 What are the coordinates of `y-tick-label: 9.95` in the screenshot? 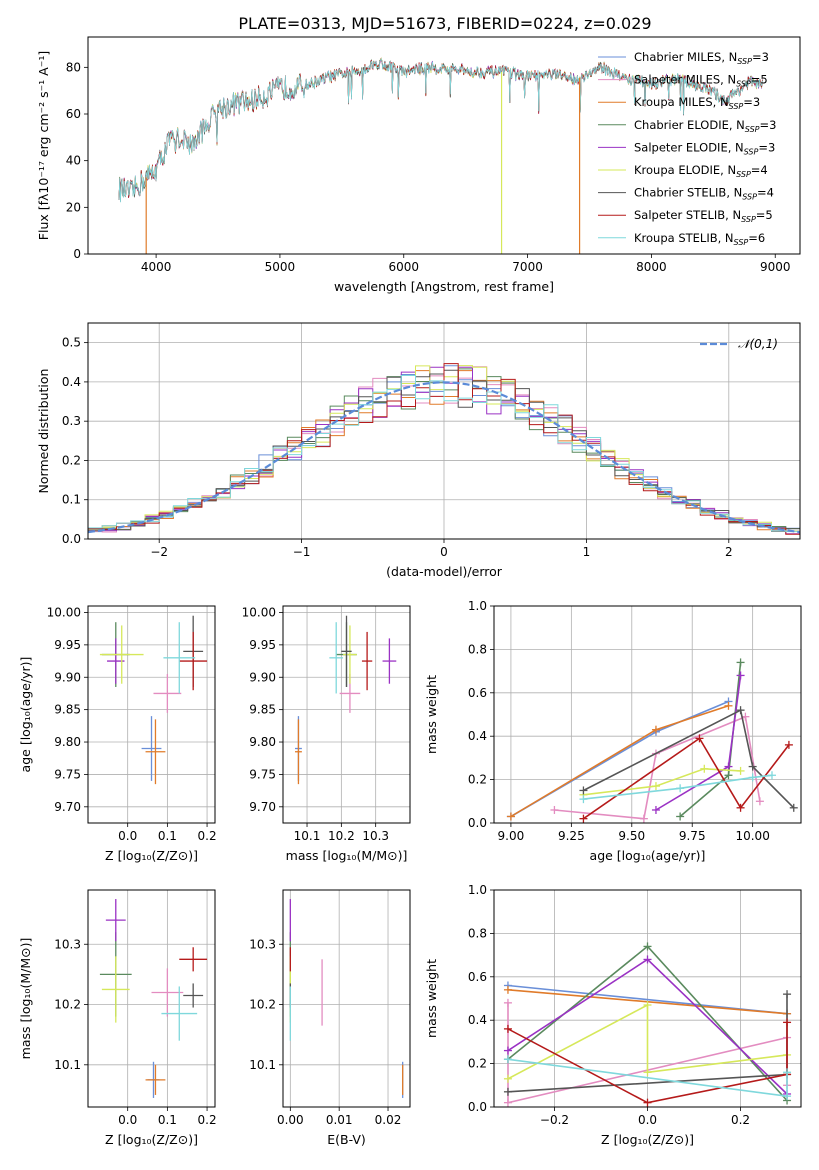 It's located at (262, 645).